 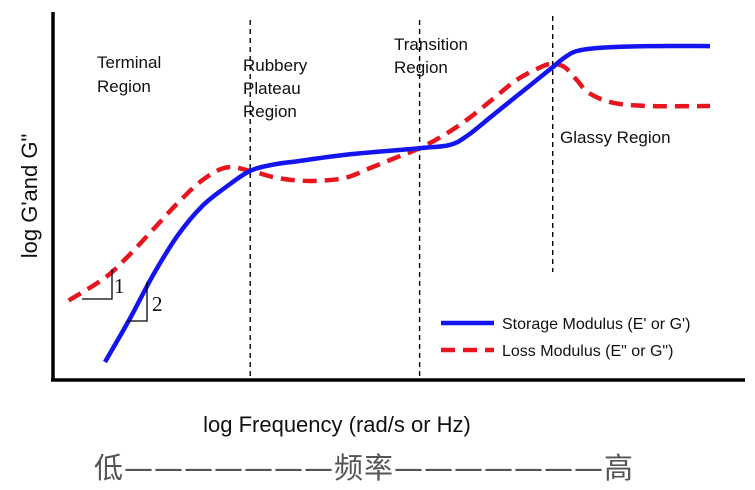 What do you see at coordinates (619, 468) in the screenshot?
I see `frequency-high-label: 高` at bounding box center [619, 468].